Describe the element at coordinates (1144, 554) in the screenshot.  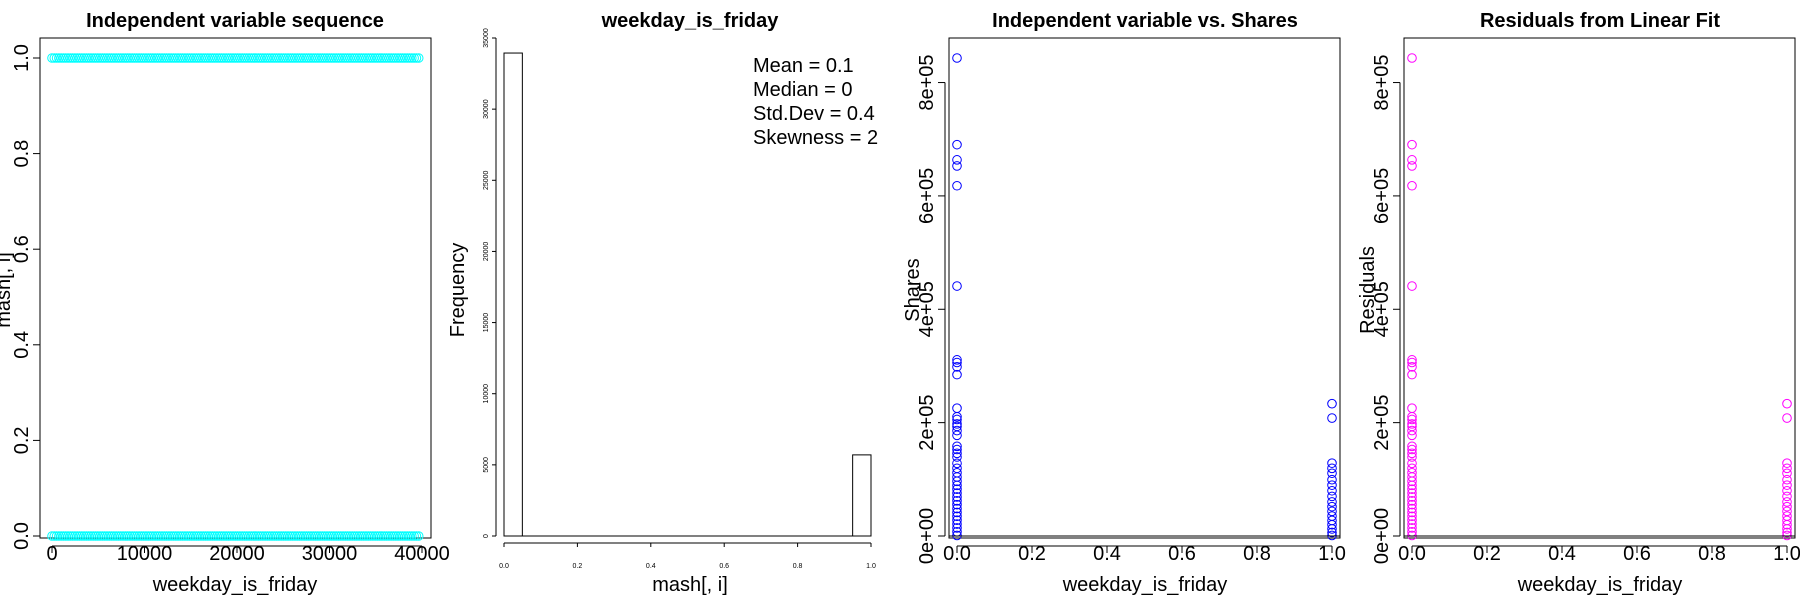
I see `x-axis: 0.0 0.2 0.4 0.6 0.8 1.0` at that location.